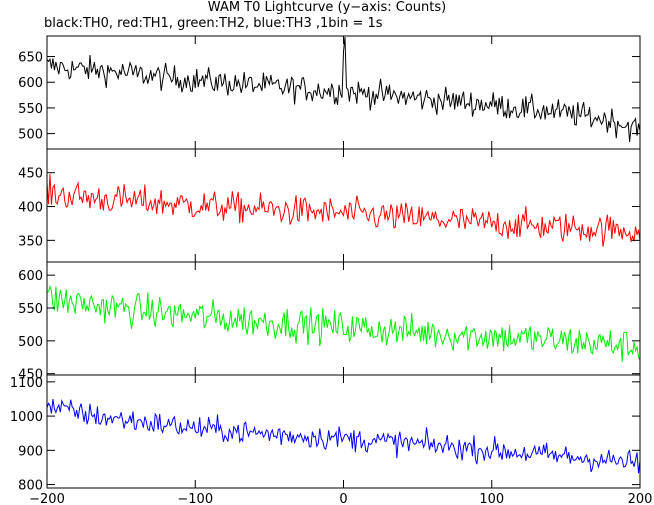 This screenshot has width=654, height=505. I want to click on y-tick-label: 1100, so click(26, 383).